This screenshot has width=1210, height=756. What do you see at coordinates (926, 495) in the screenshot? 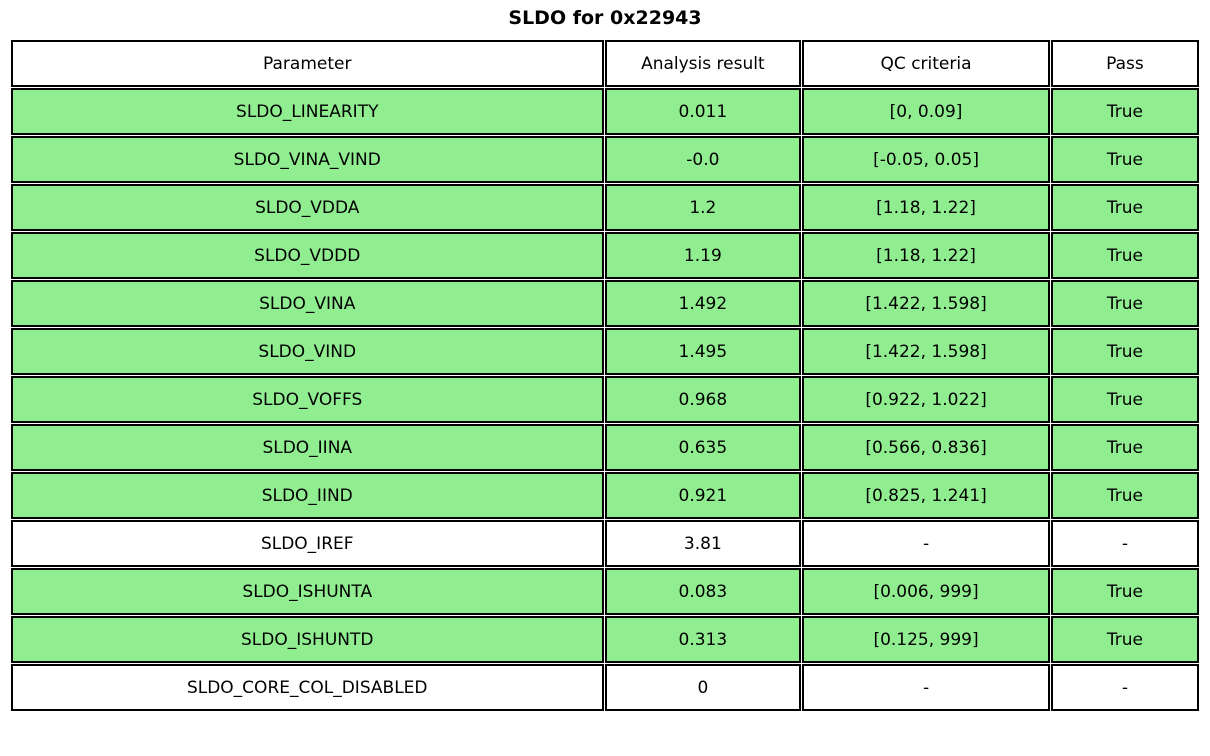
I see `cell-qc-criteria: [0.825, 1.241]` at bounding box center [926, 495].